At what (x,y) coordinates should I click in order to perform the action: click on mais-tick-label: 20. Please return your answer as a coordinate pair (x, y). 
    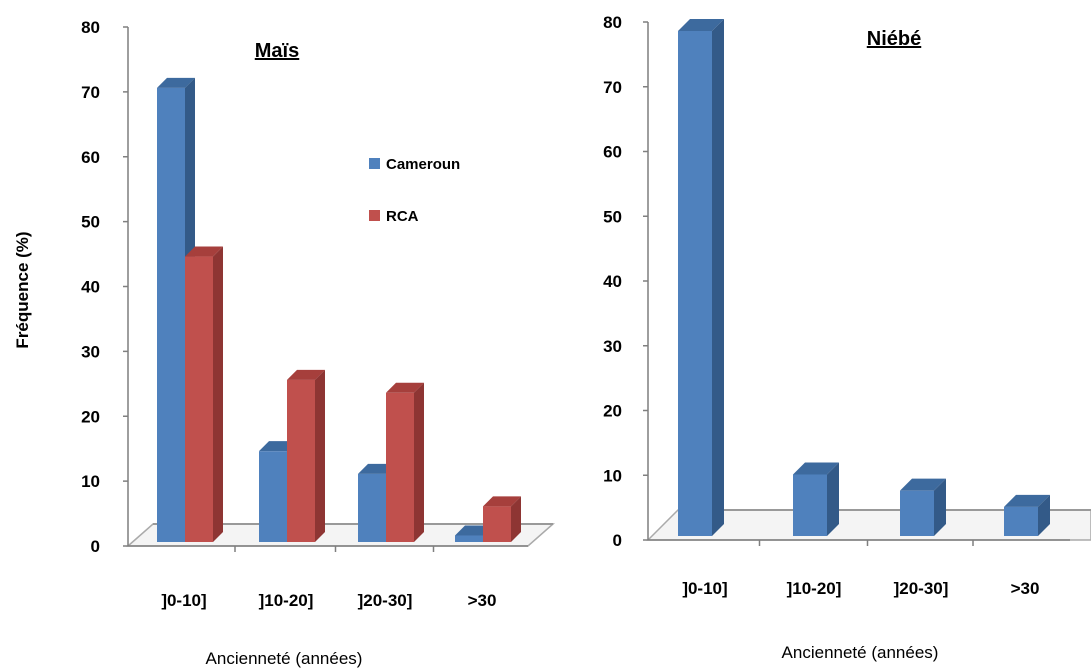
    Looking at the image, I should click on (90, 416).